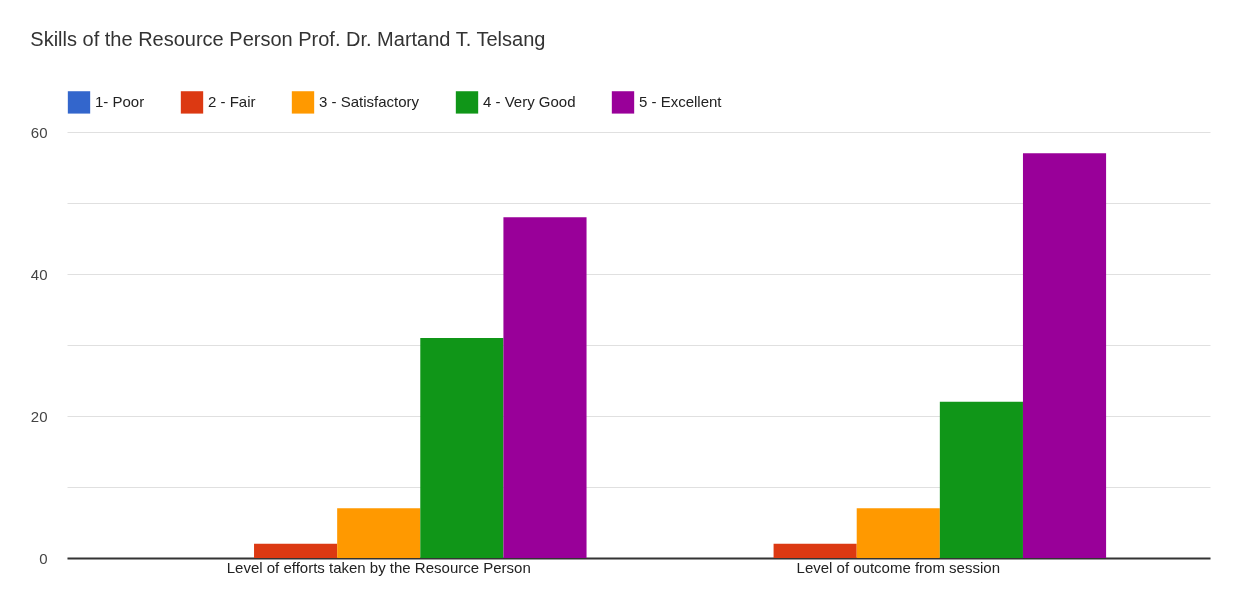 Image resolution: width=1259 pixels, height=603 pixels. What do you see at coordinates (529, 102) in the screenshot?
I see `legend-label: 4 - Very Good` at bounding box center [529, 102].